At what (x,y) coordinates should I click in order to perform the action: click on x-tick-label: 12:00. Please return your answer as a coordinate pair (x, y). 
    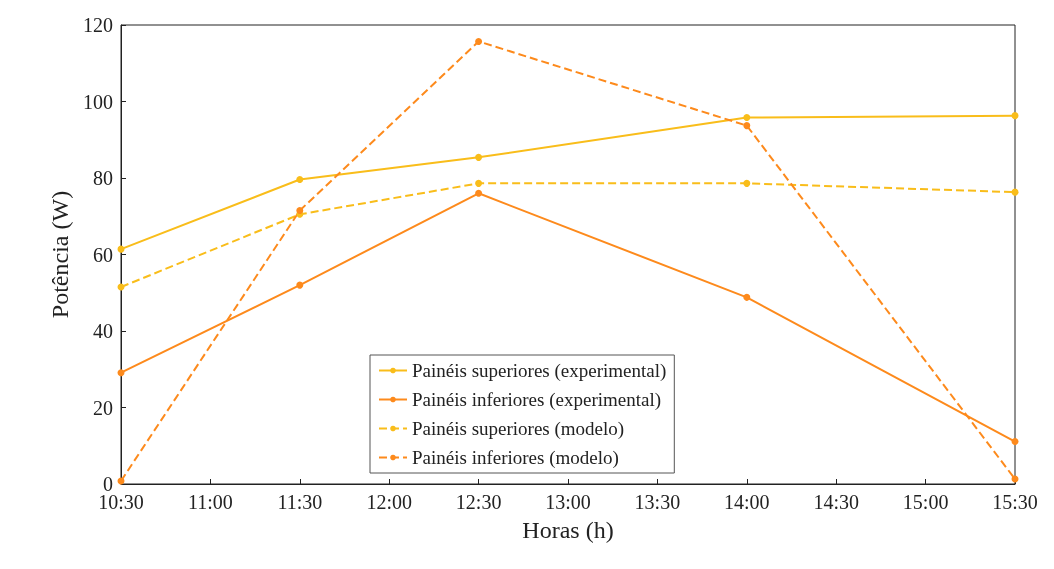
    Looking at the image, I should click on (389, 502).